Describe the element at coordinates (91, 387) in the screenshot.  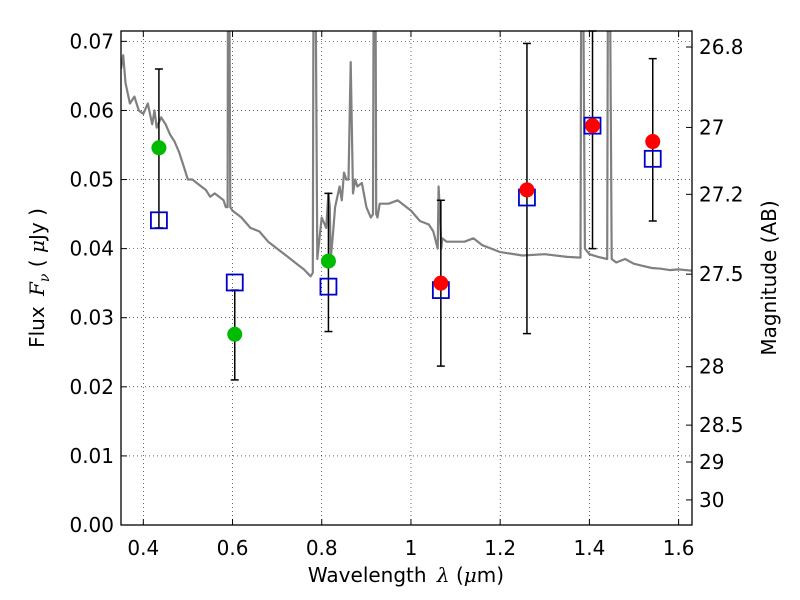
I see `y-tick-label: 0.02` at that location.